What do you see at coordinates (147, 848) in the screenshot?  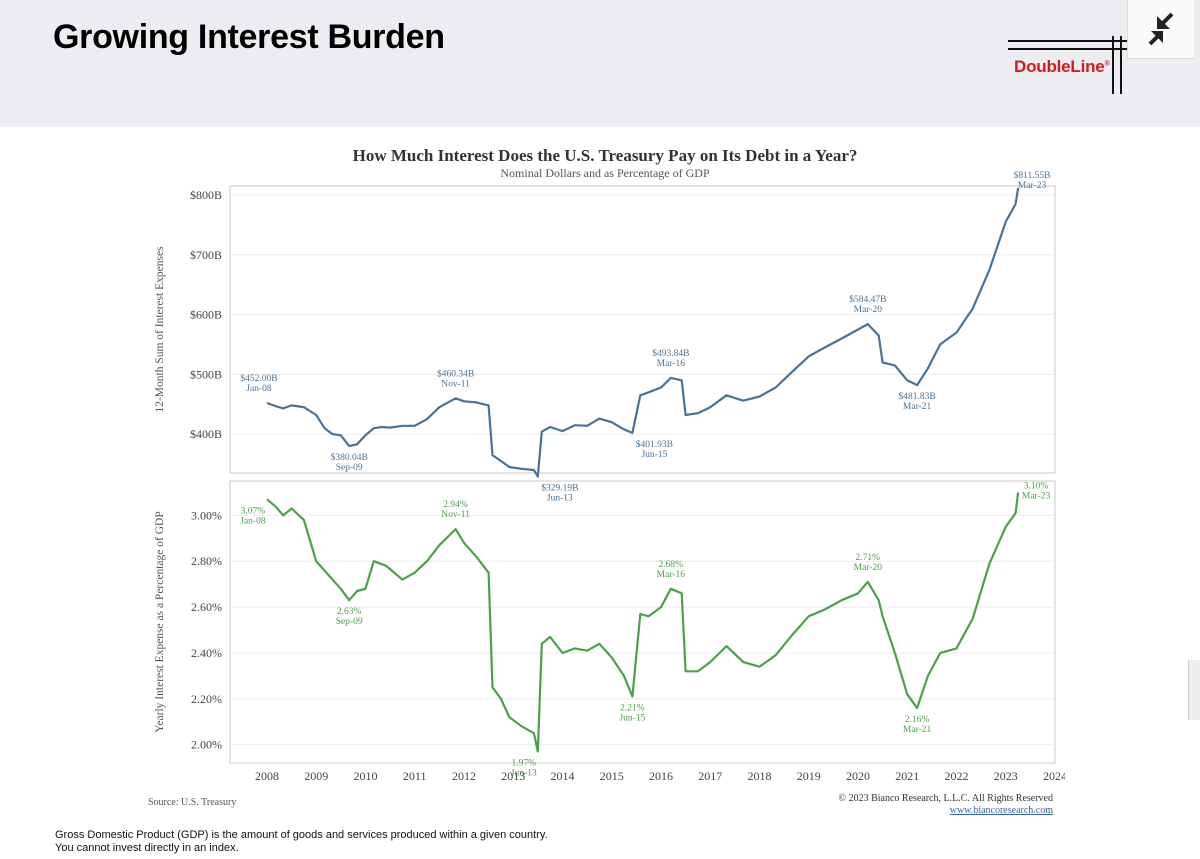 I see `footnote-line-2: You cannot invest directly in an index.` at bounding box center [147, 848].